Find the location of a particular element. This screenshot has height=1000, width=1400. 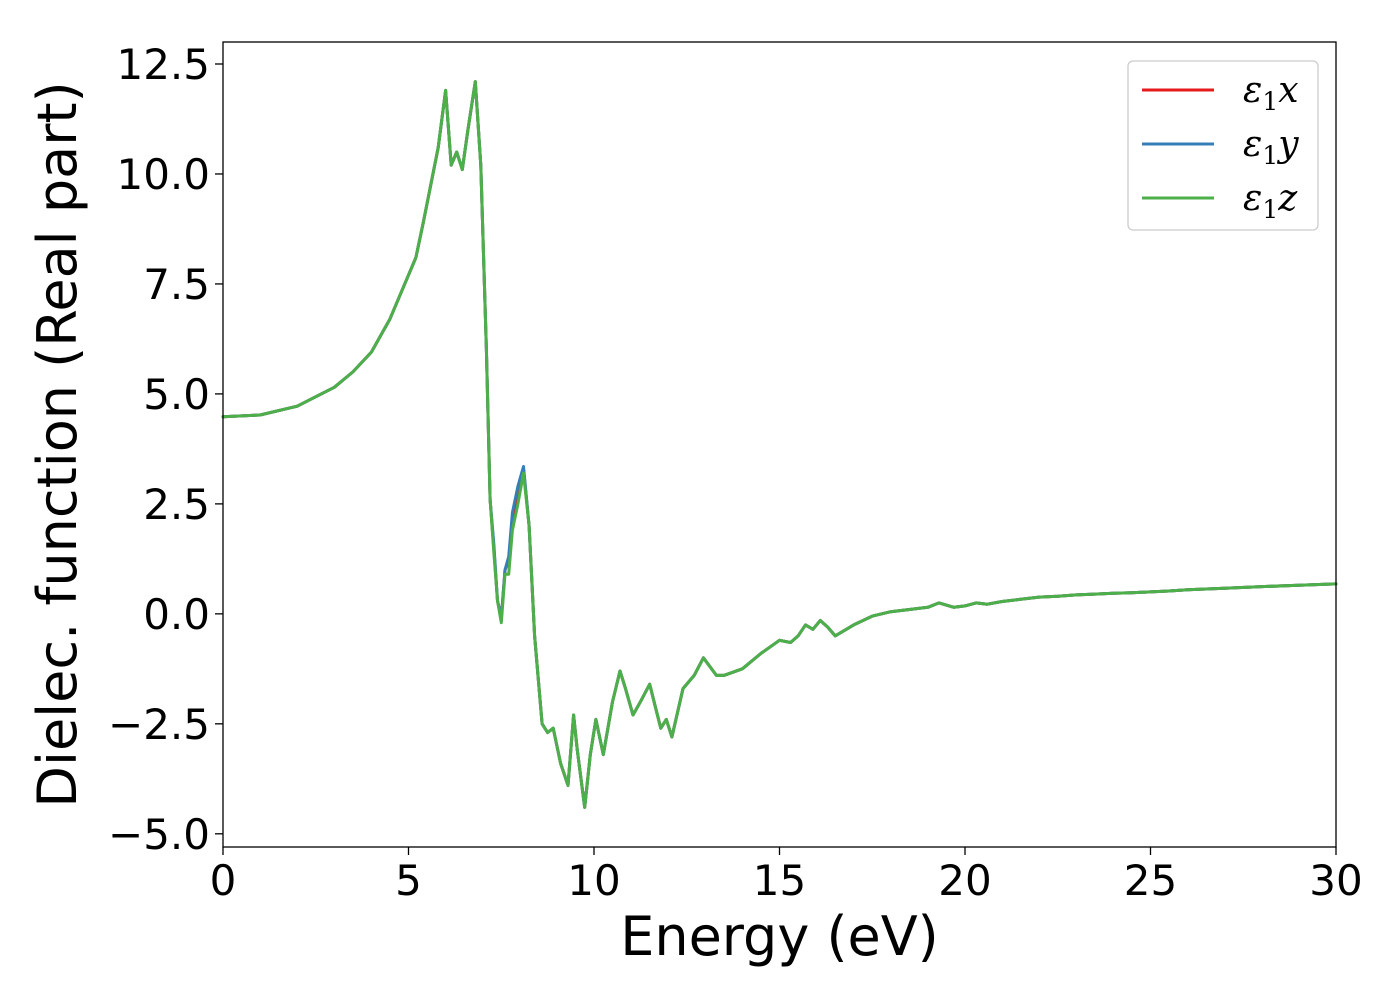

legend-frame is located at coordinates (1223, 145).